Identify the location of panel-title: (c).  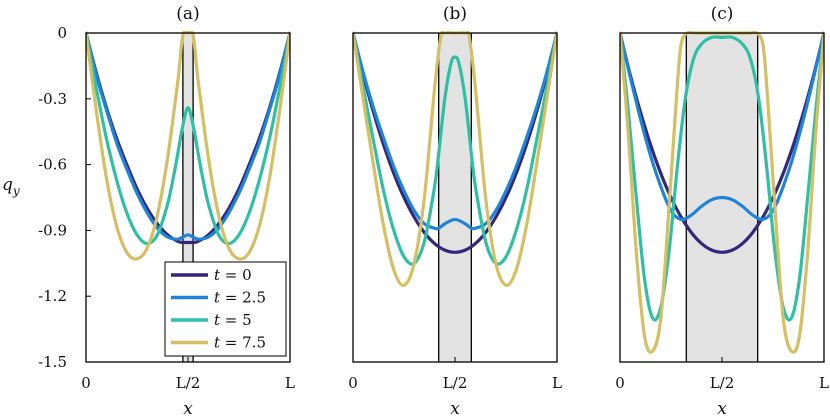
(722, 14).